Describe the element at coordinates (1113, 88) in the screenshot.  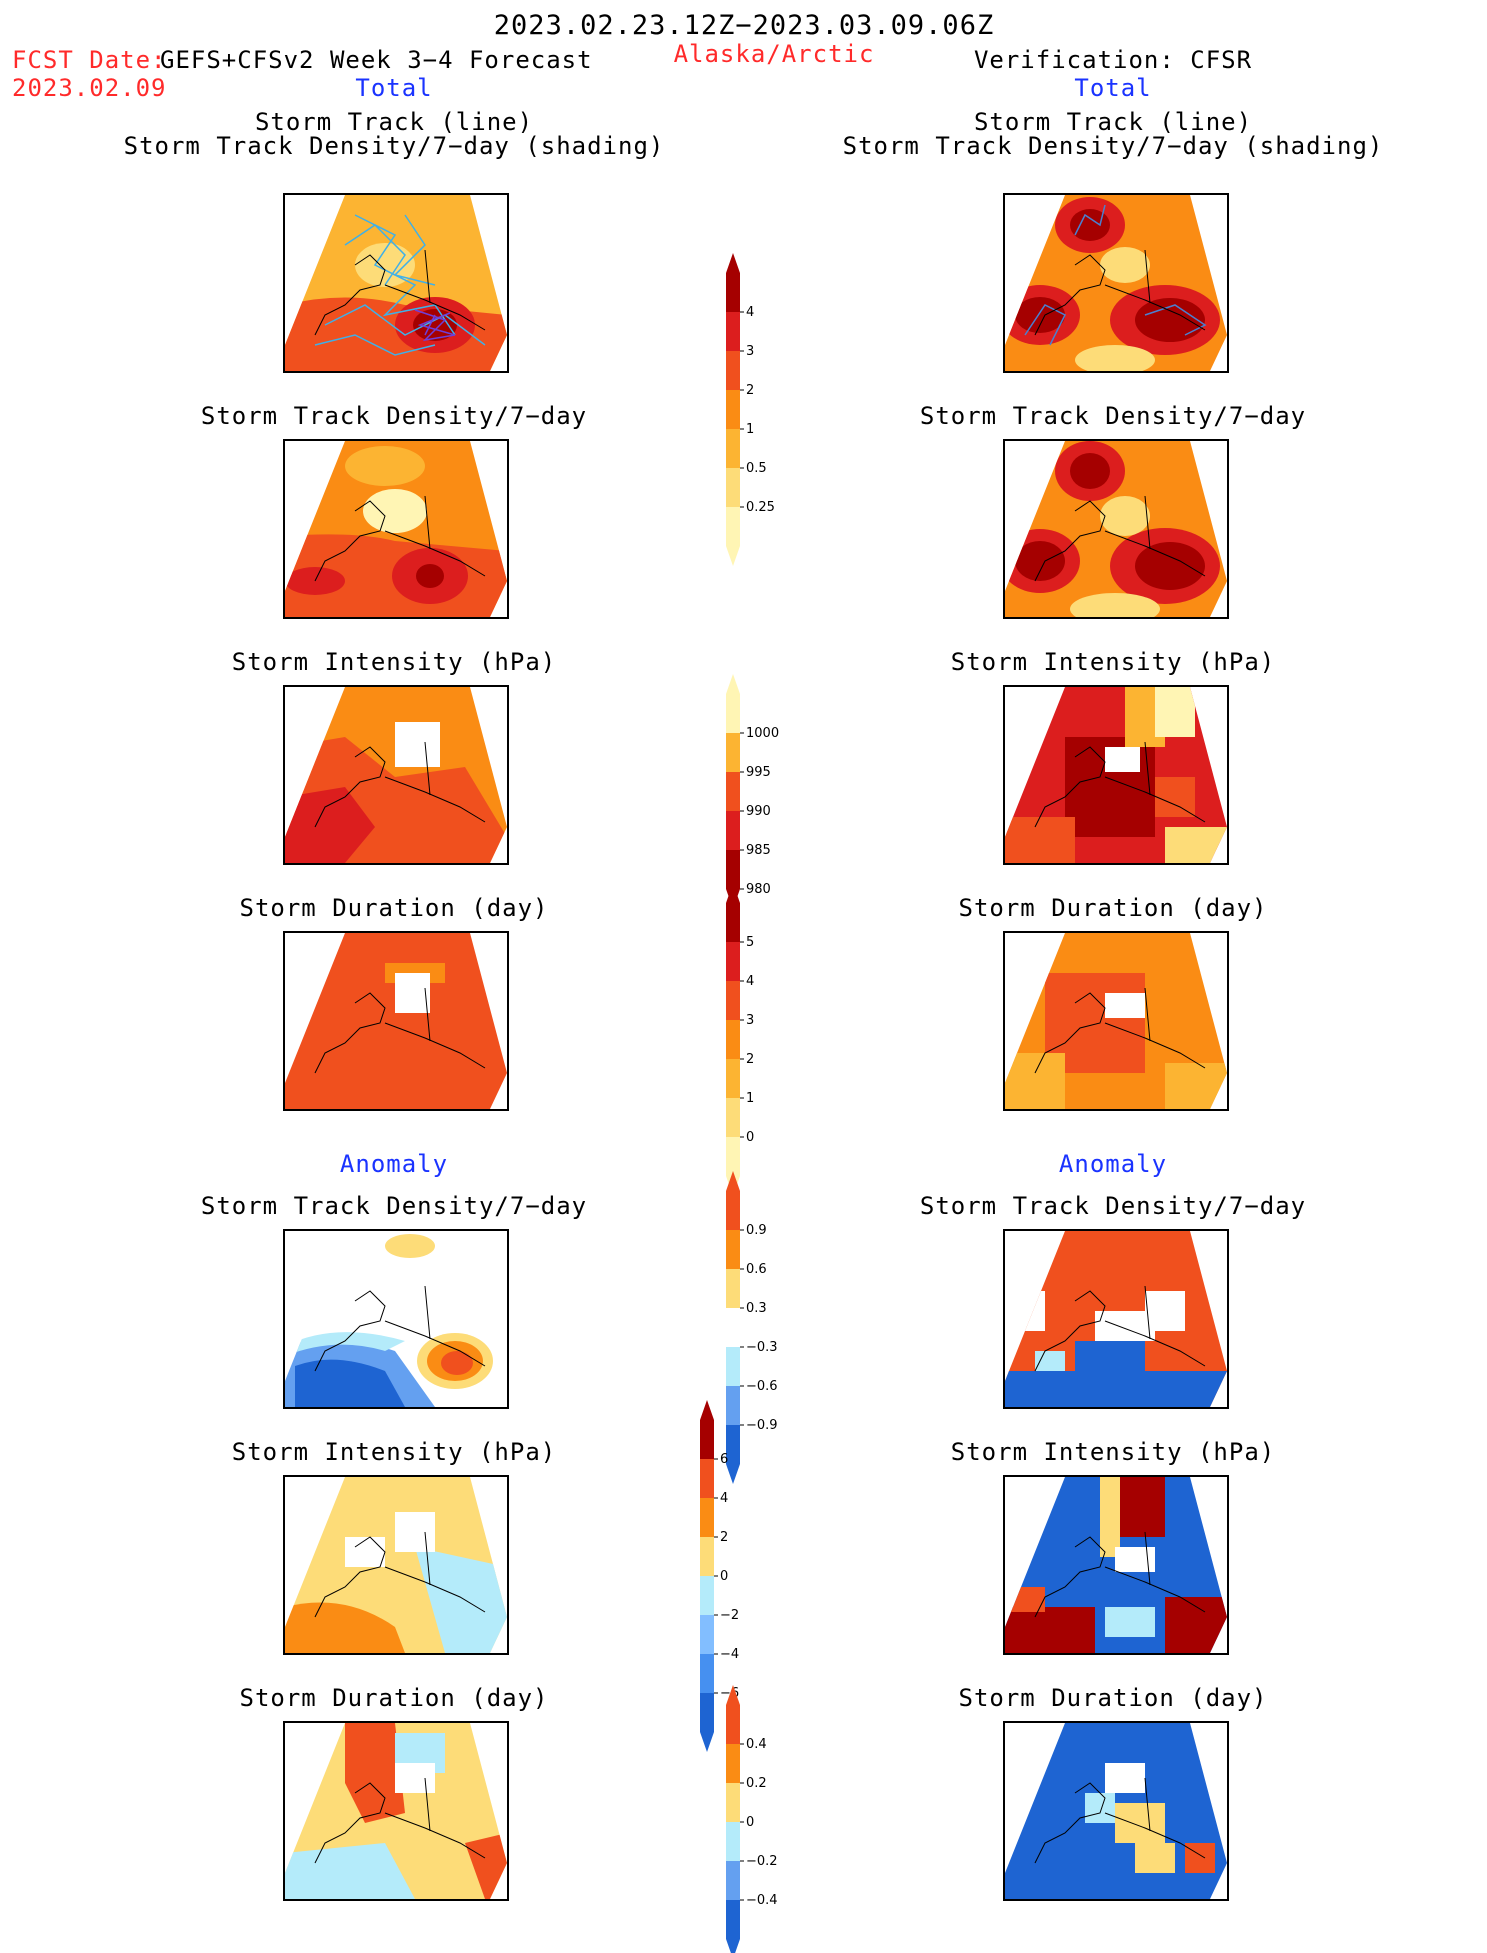
I see `right-total-label: Total` at that location.